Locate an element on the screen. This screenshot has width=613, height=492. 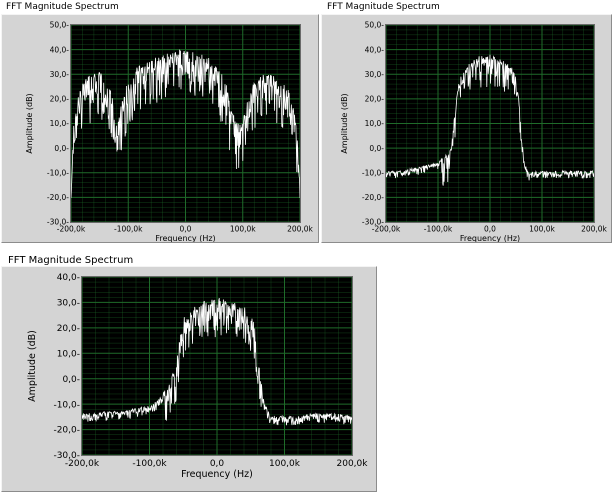
plot-frame is located at coordinates (490, 123).